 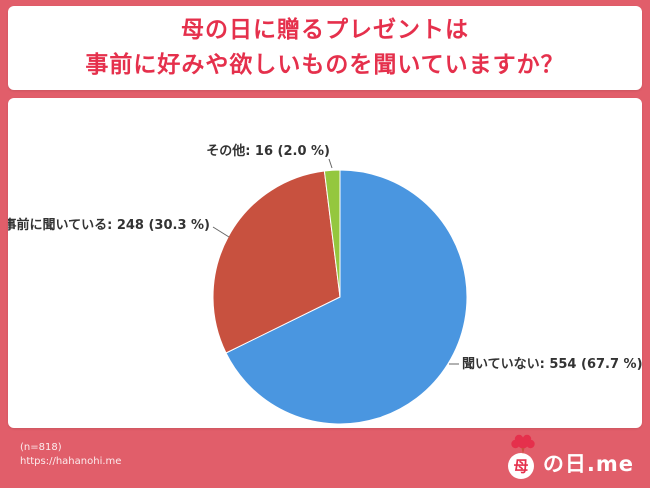 I want to click on slice-label-0: 聞いていない: 554 (67.7 %), so click(x=552, y=364).